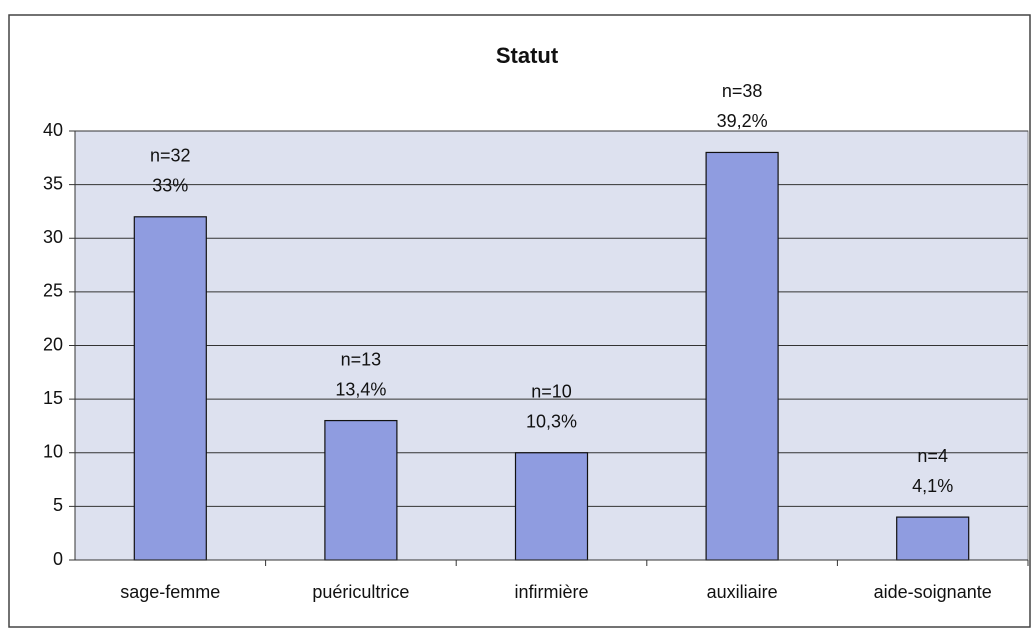 Image resolution: width=1032 pixels, height=628 pixels. Describe the element at coordinates (58, 505) in the screenshot. I see `y-tick-label: 5` at that location.